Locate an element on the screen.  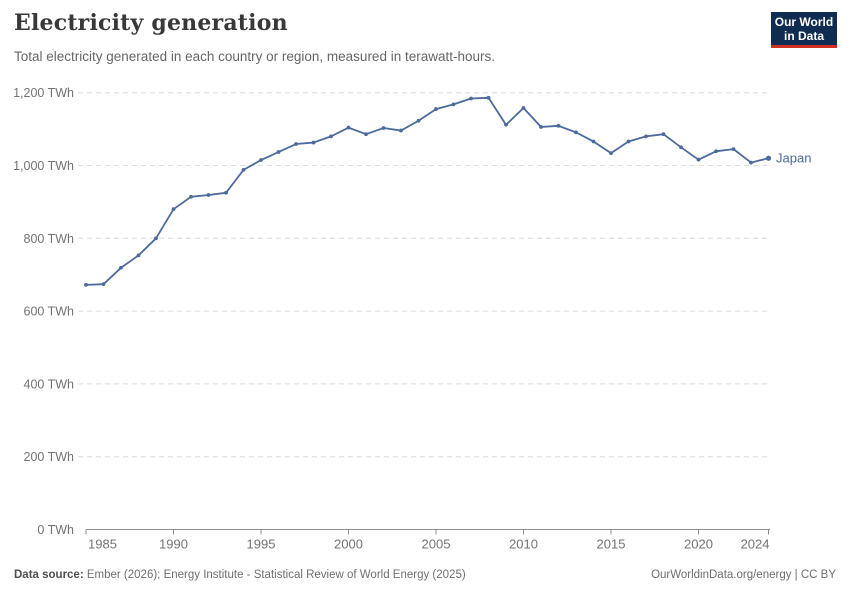
x-axis-tick-label: 2010 is located at coordinates (523, 544).